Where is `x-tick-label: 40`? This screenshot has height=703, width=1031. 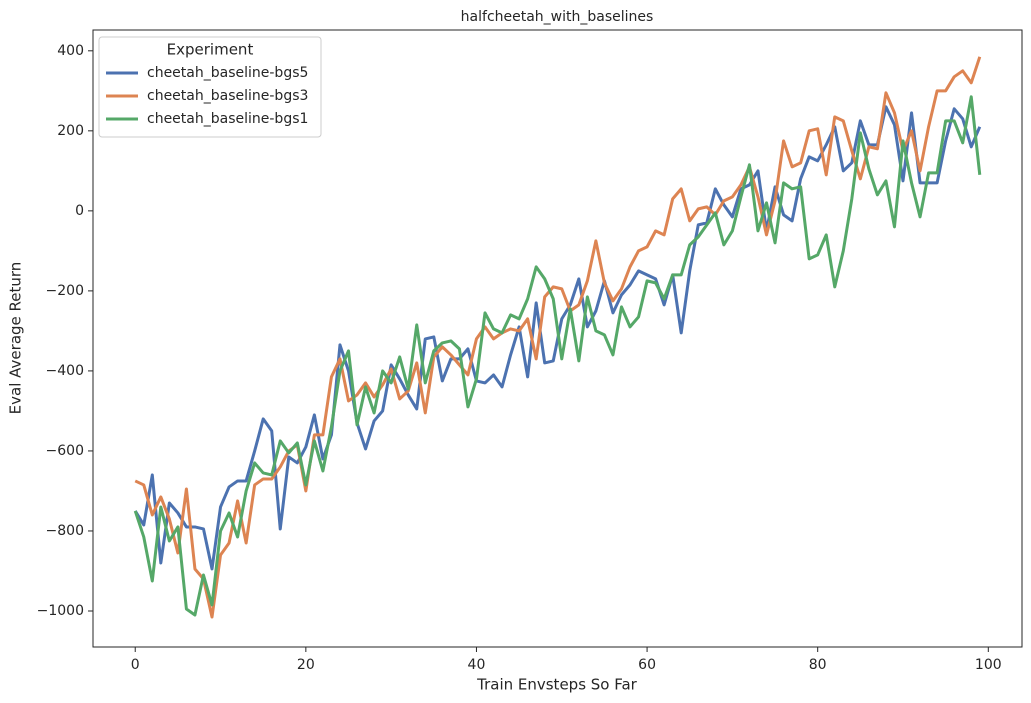
x-tick-label: 40 is located at coordinates (477, 665).